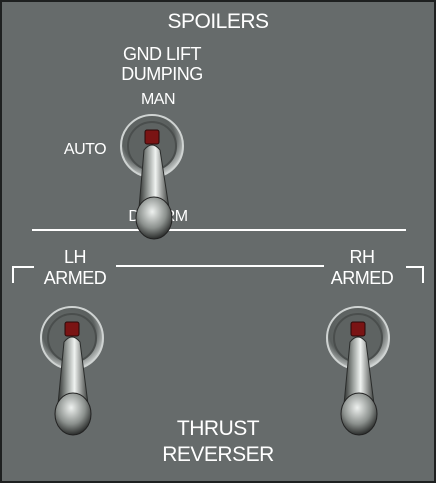  What do you see at coordinates (361, 370) in the screenshot?
I see `rh-thrust-reverser-switch` at bounding box center [361, 370].